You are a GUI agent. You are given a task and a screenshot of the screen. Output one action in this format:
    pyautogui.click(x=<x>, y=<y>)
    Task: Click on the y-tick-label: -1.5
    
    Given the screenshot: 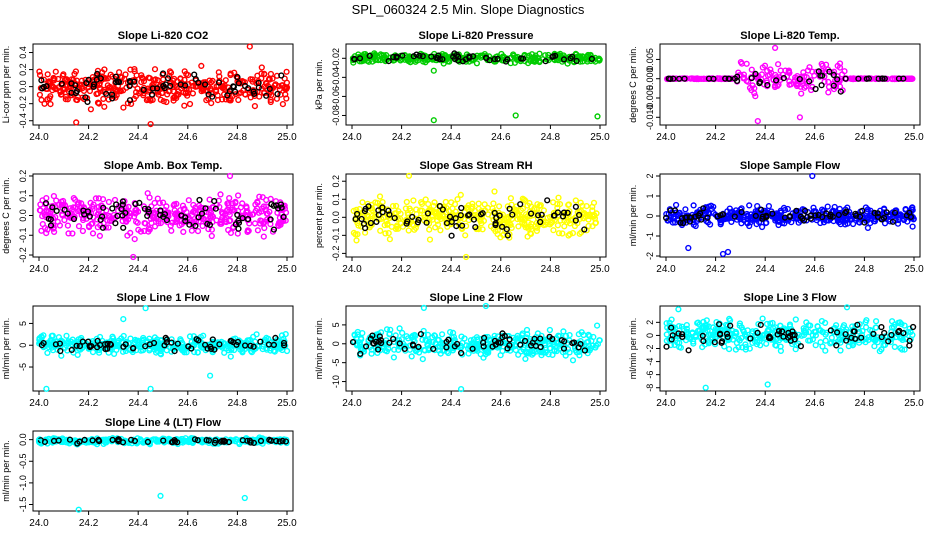 What is the action you would take?
    pyautogui.click(x=23, y=505)
    